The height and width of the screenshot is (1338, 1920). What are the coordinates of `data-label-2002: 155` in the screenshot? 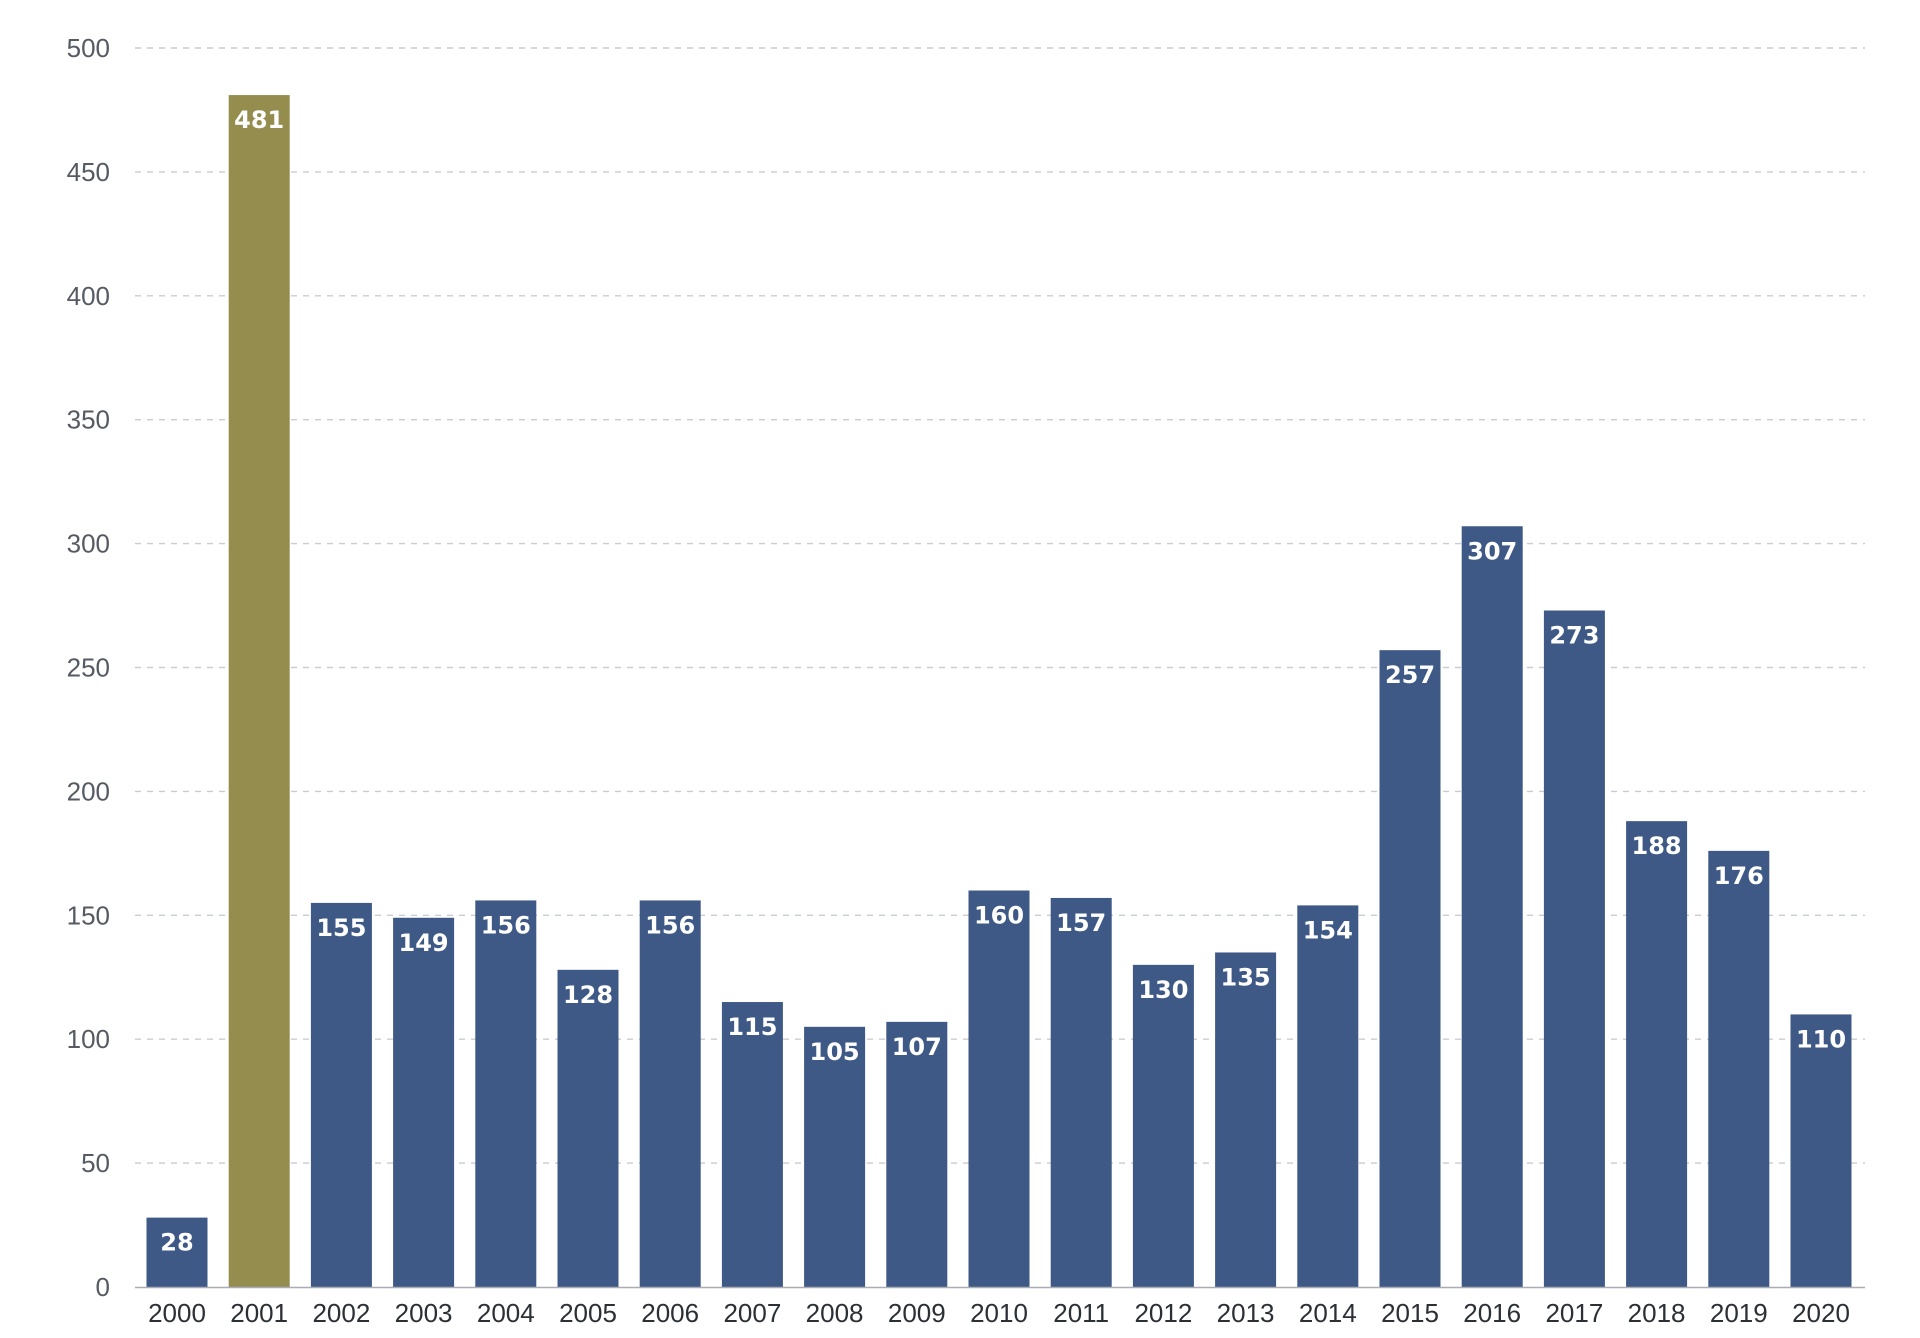 It's located at (341, 928).